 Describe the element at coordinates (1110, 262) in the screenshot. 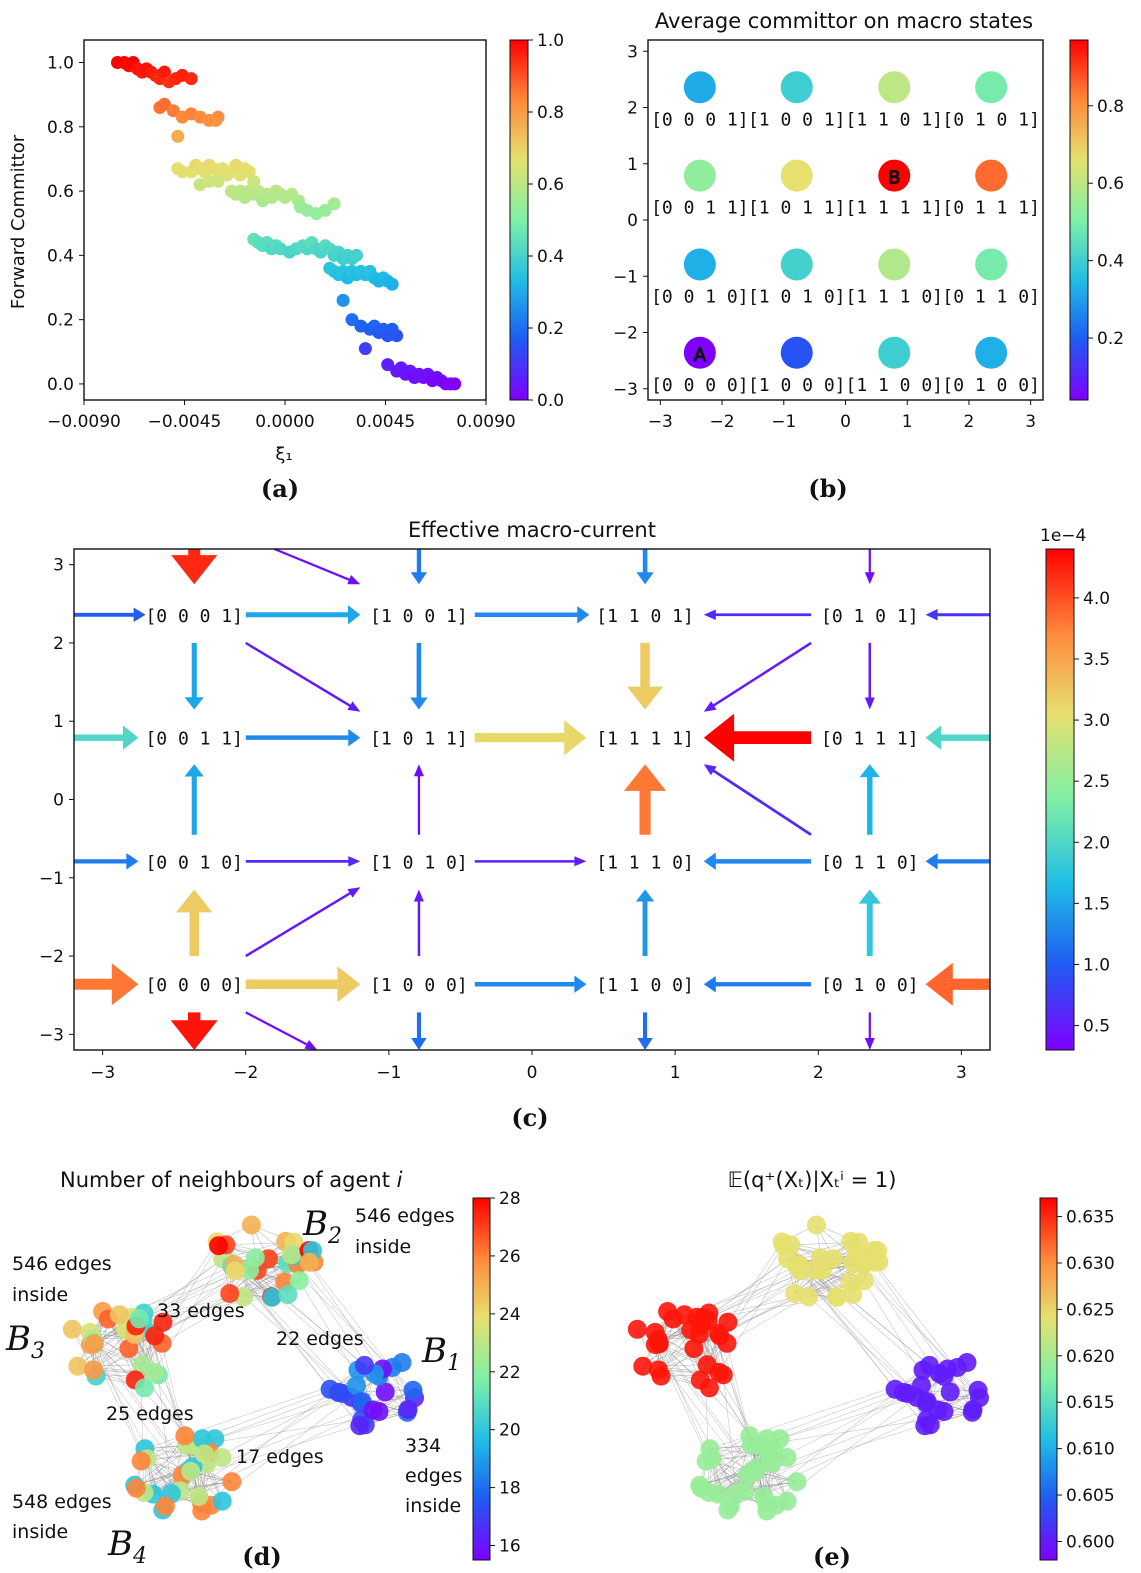

I see `colorbar-tick-label: 0.4` at that location.